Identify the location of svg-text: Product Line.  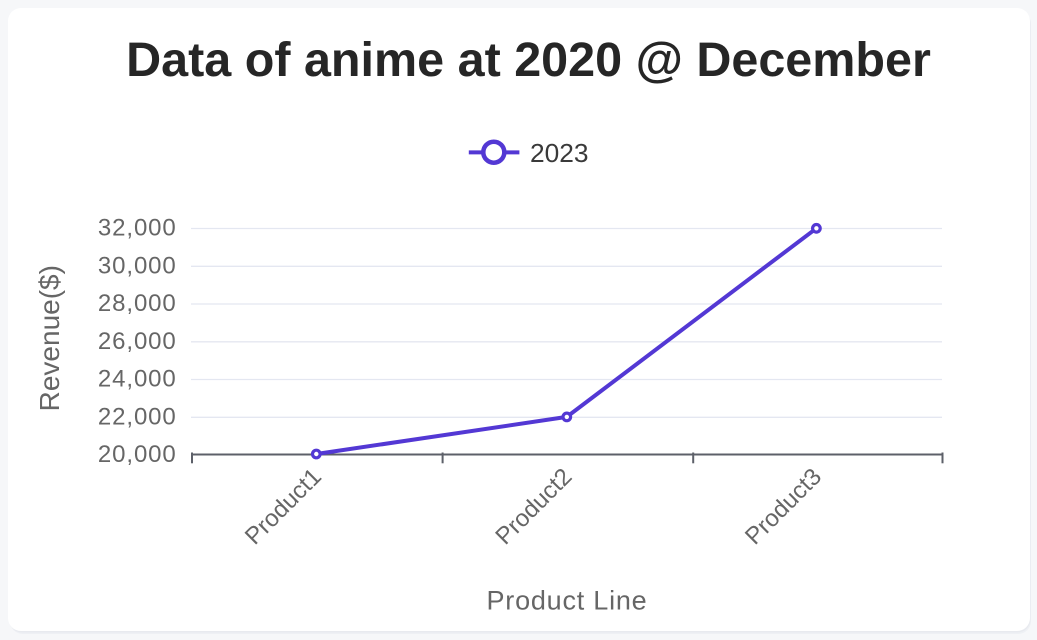
(567, 601).